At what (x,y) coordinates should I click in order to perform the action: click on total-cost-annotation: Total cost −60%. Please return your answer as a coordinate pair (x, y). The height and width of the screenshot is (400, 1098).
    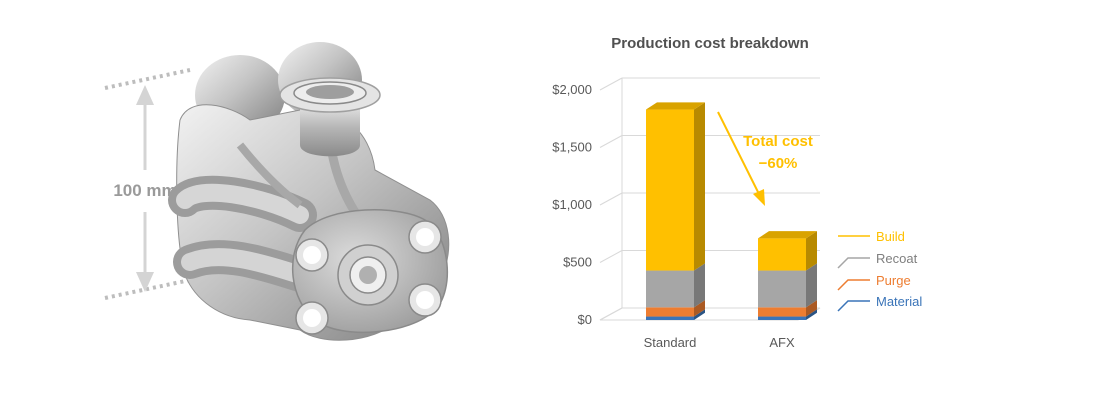
    Looking at the image, I should click on (765, 158).